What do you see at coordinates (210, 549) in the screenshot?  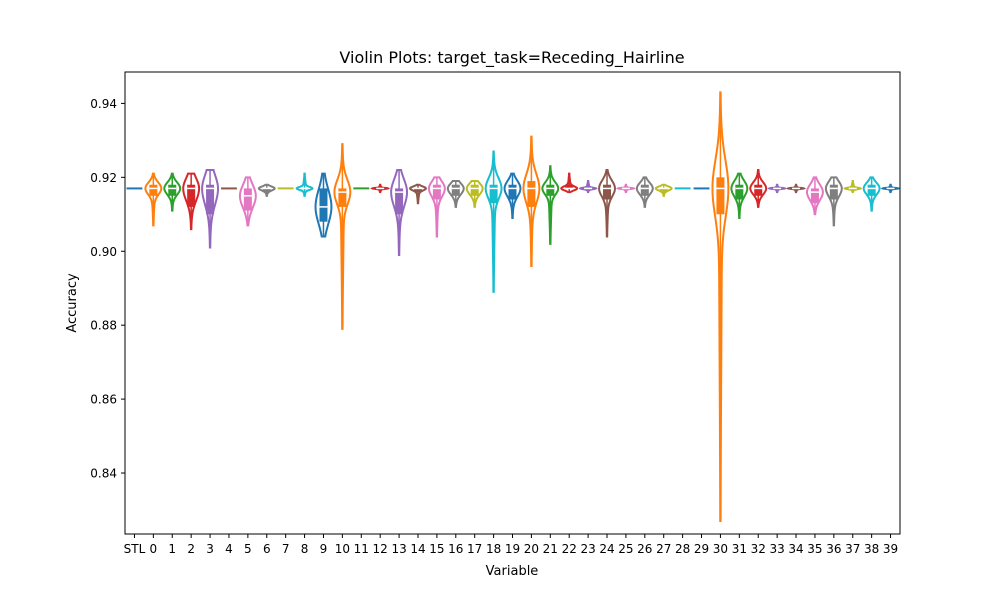 I see `x-tick-label: 3` at bounding box center [210, 549].